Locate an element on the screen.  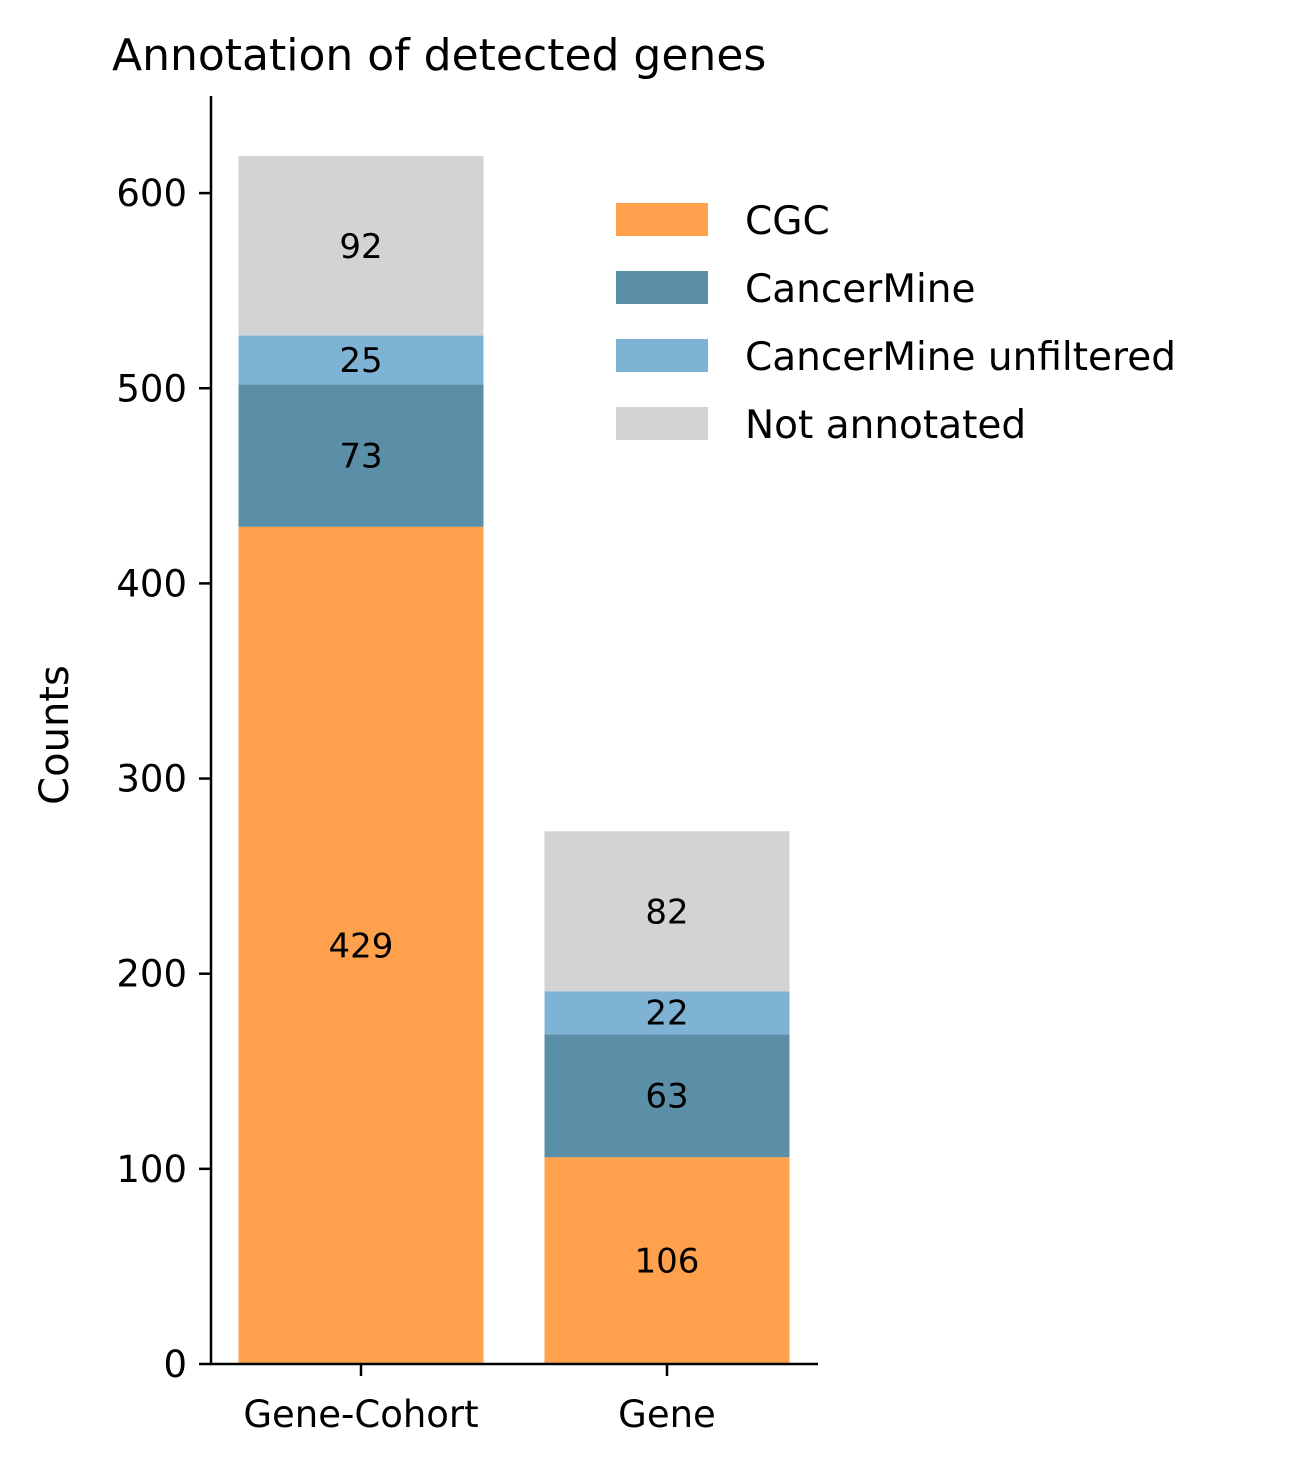
bar-segment-gene-cohort-not-annotated is located at coordinates (361, 246).